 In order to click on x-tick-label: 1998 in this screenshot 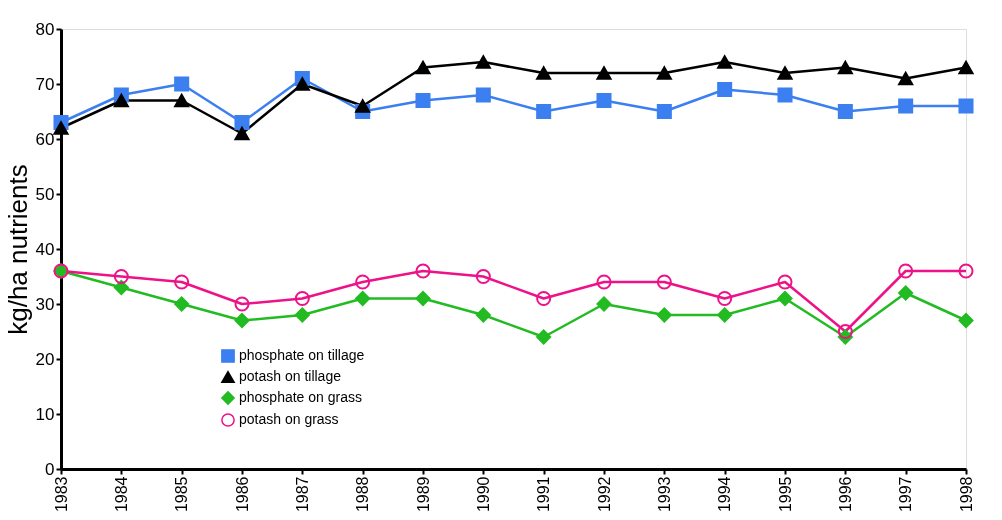, I will do `click(966, 494)`.